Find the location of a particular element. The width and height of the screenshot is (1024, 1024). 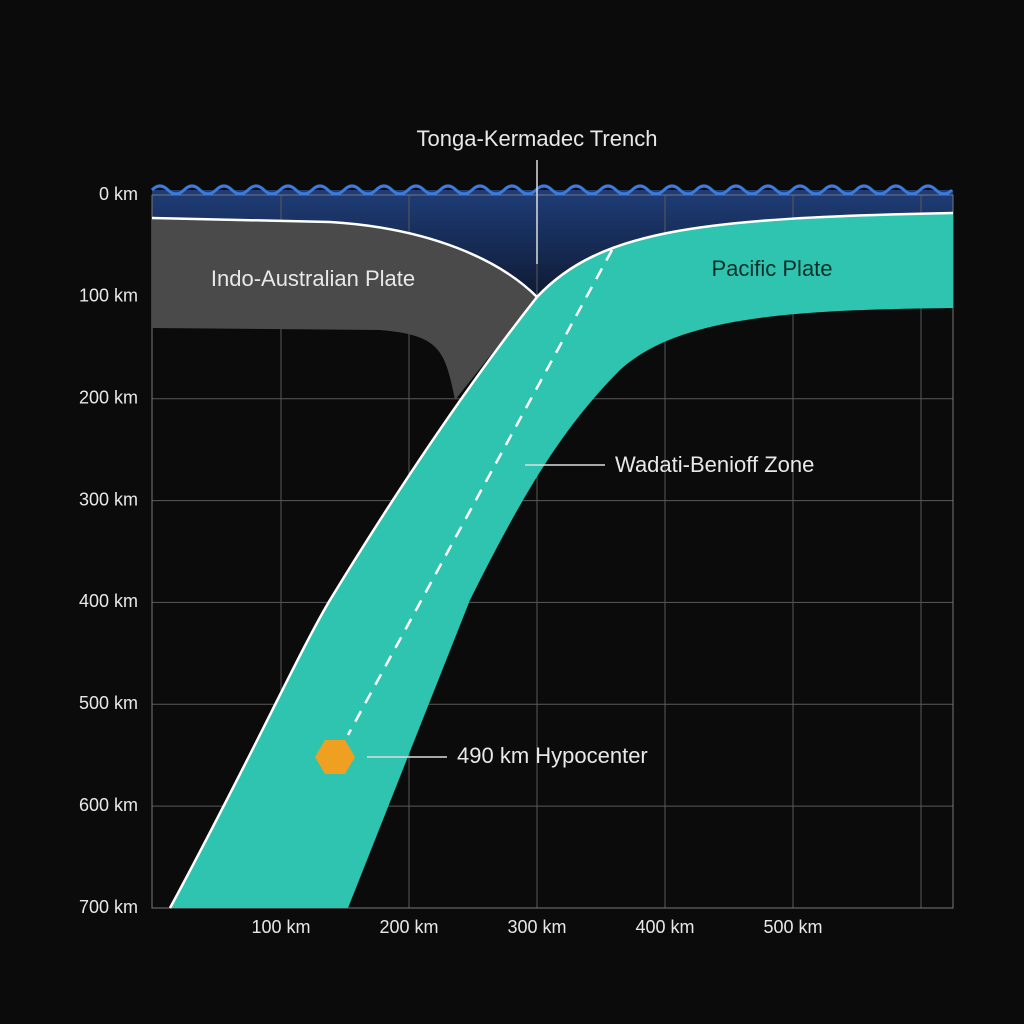

title: Tonga-Kermadec Trench is located at coordinates (537, 138).